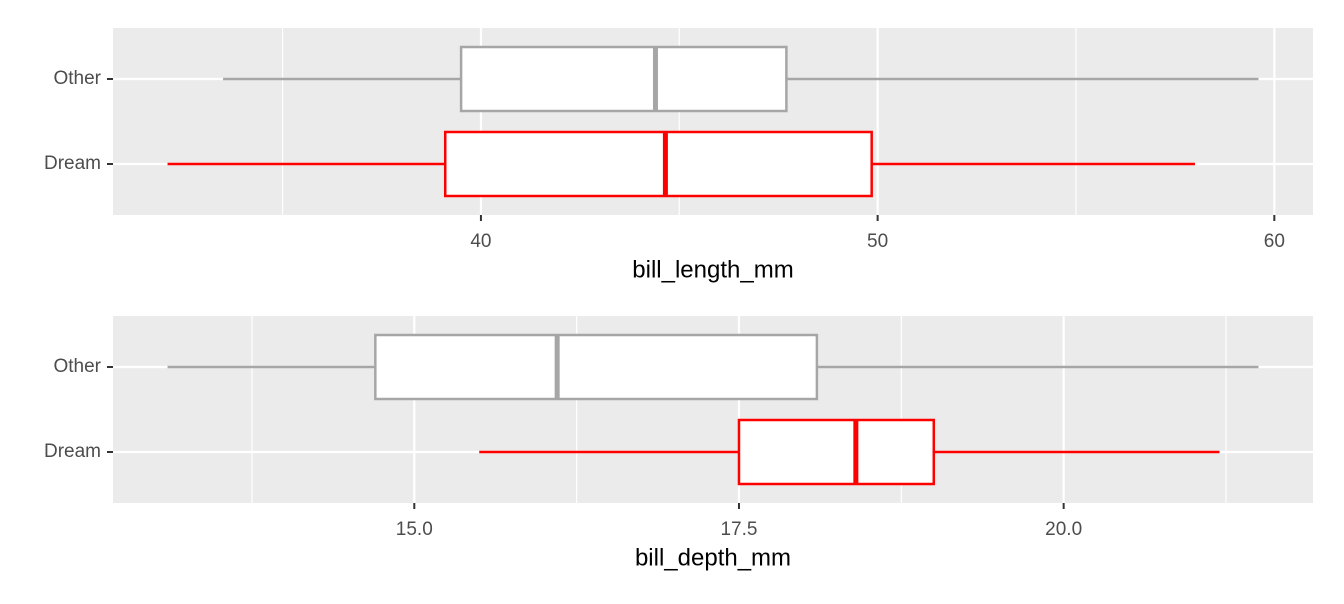 The height and width of the screenshot is (604, 1344). I want to click on x-tick-label: 60, so click(1274, 241).